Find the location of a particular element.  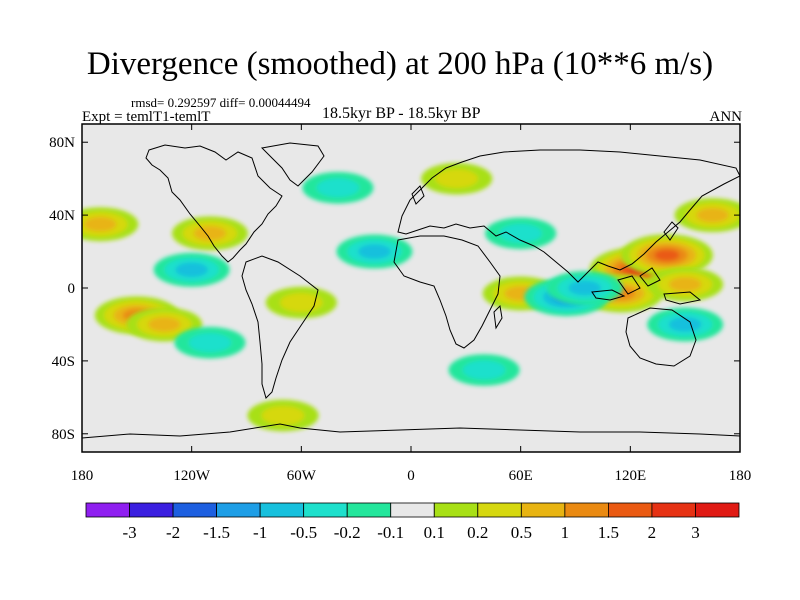

coastline-australia is located at coordinates (661, 337).